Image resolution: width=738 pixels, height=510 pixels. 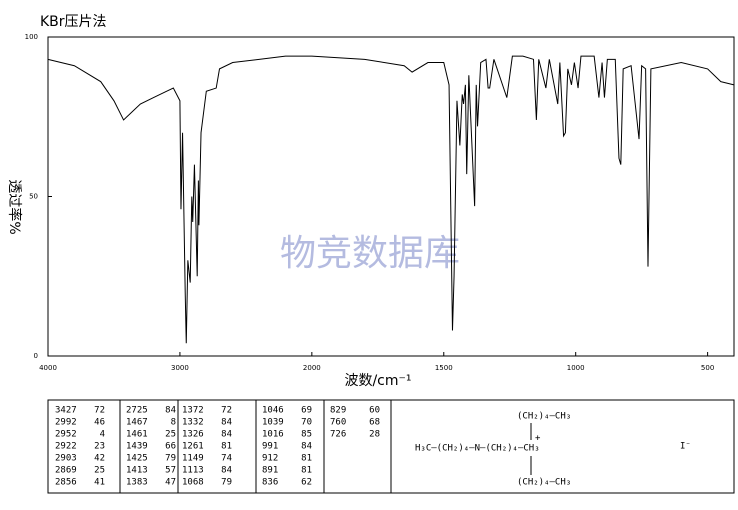 I want to click on peak-wavenumber: 1372, so click(x=193, y=411).